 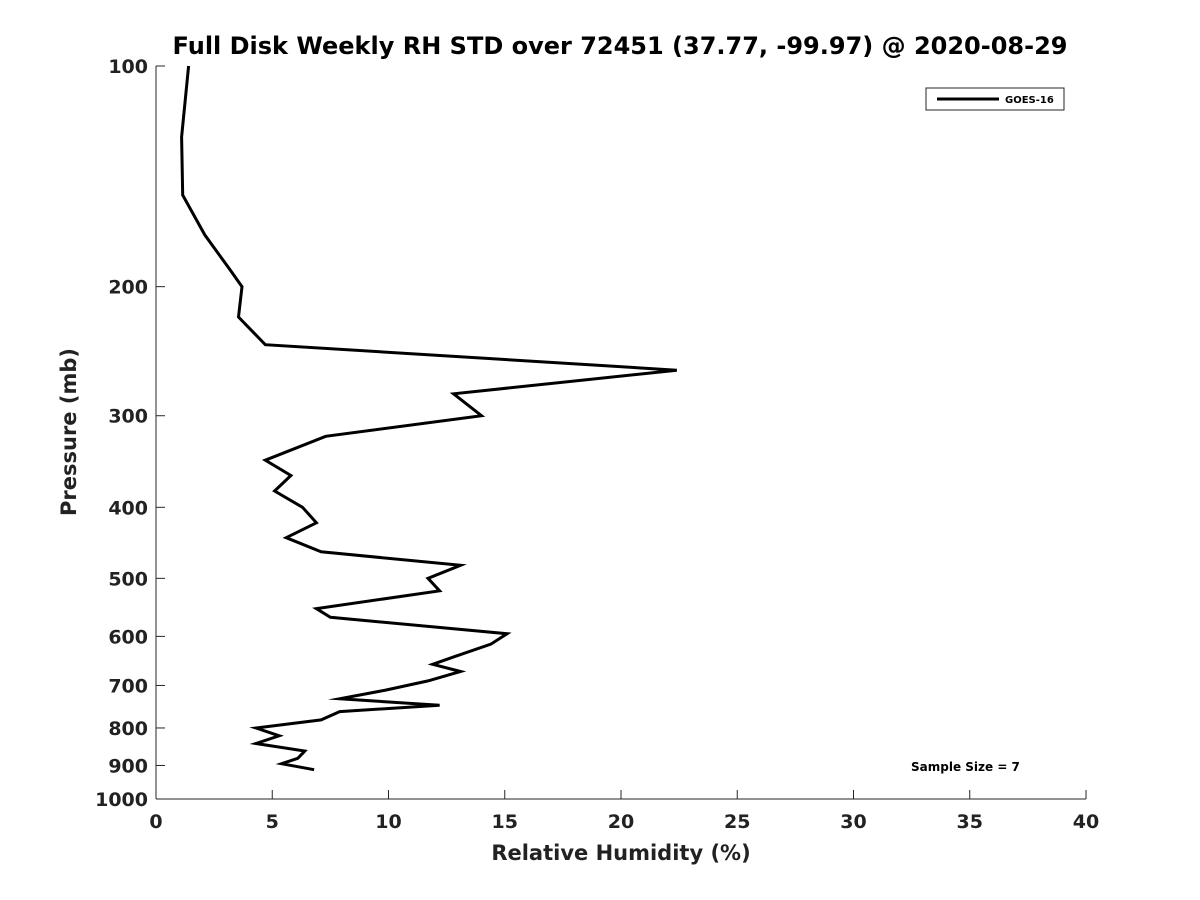 I want to click on x-tick-label: 40, so click(x=1086, y=822).